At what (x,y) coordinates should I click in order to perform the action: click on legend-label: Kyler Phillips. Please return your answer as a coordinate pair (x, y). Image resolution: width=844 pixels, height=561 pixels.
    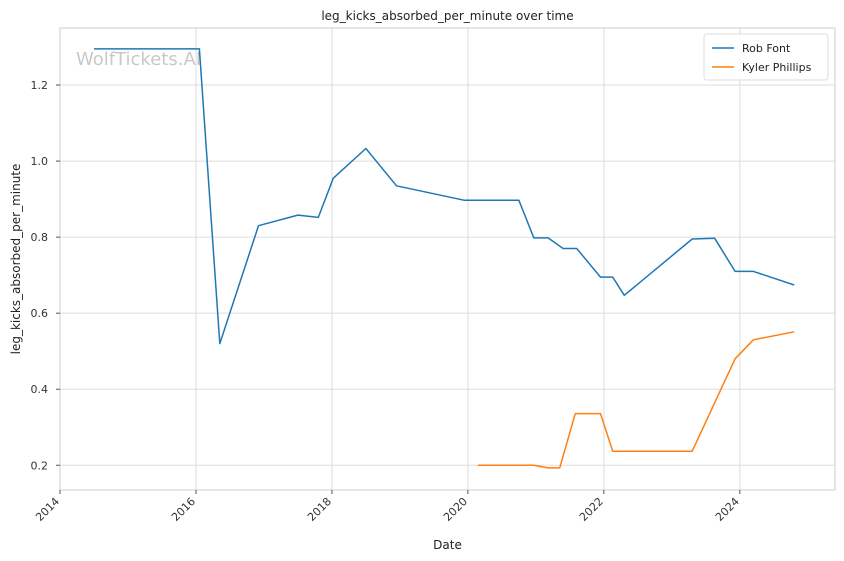
    Looking at the image, I should click on (777, 67).